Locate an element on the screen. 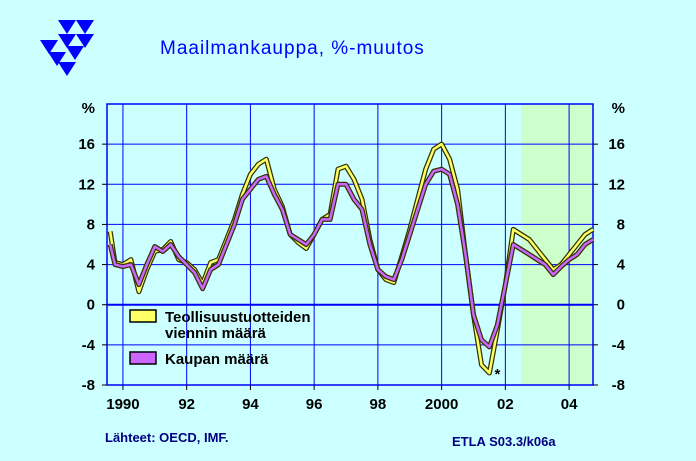  y-tick-label-left: -8 is located at coordinates (88, 385).